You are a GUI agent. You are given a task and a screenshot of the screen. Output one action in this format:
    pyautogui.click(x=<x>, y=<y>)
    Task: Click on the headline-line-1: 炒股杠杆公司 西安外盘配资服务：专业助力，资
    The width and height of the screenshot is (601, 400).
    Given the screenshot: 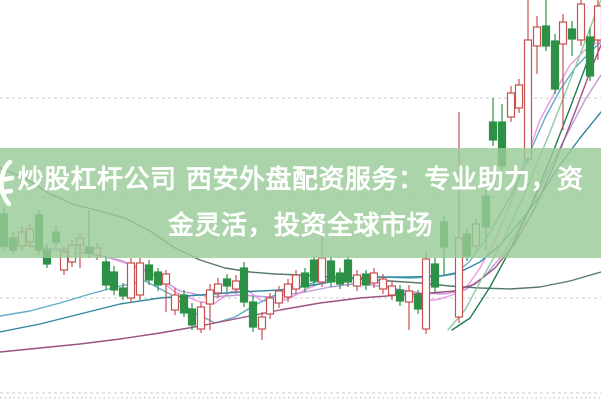 What is the action you would take?
    pyautogui.click(x=300, y=180)
    